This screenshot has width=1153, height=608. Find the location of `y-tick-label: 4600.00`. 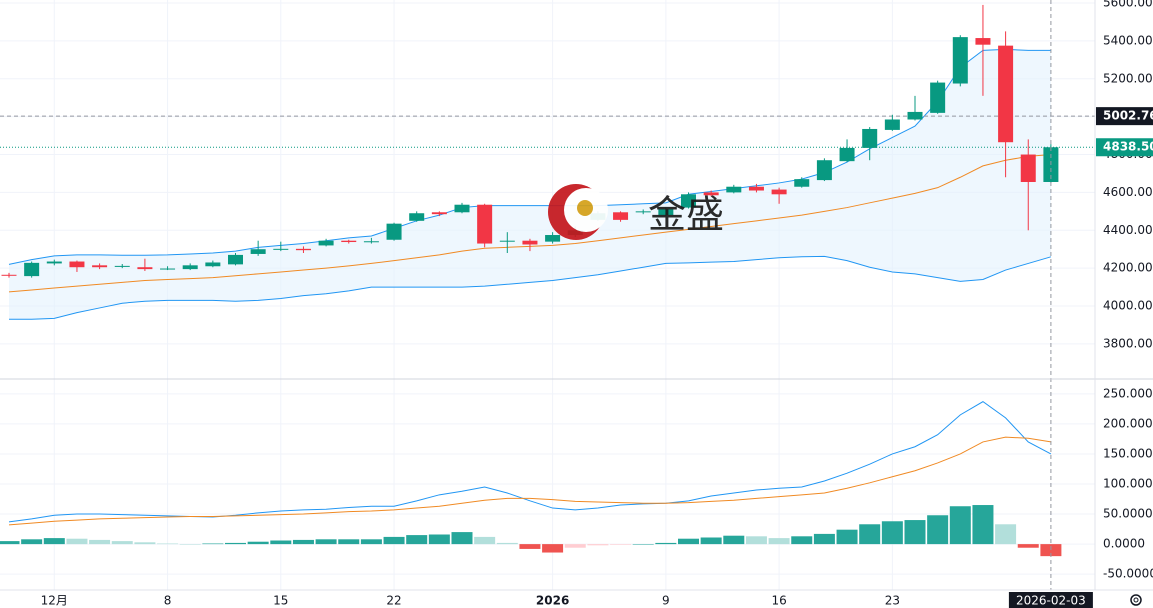

y-tick-label: 4600.00 is located at coordinates (1128, 192).